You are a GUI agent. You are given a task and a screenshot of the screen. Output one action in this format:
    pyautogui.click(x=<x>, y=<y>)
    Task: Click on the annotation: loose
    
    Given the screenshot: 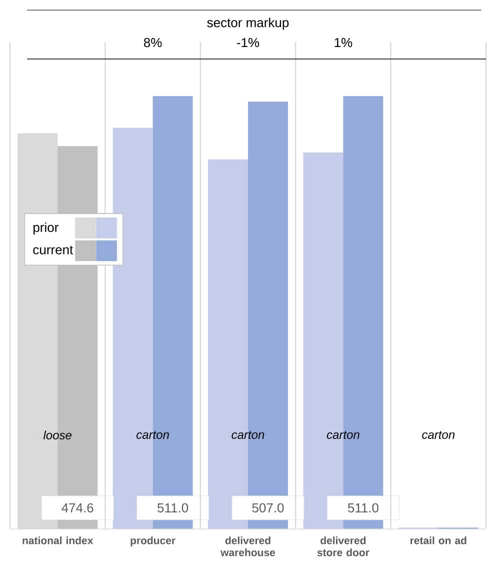 What is the action you would take?
    pyautogui.click(x=58, y=435)
    